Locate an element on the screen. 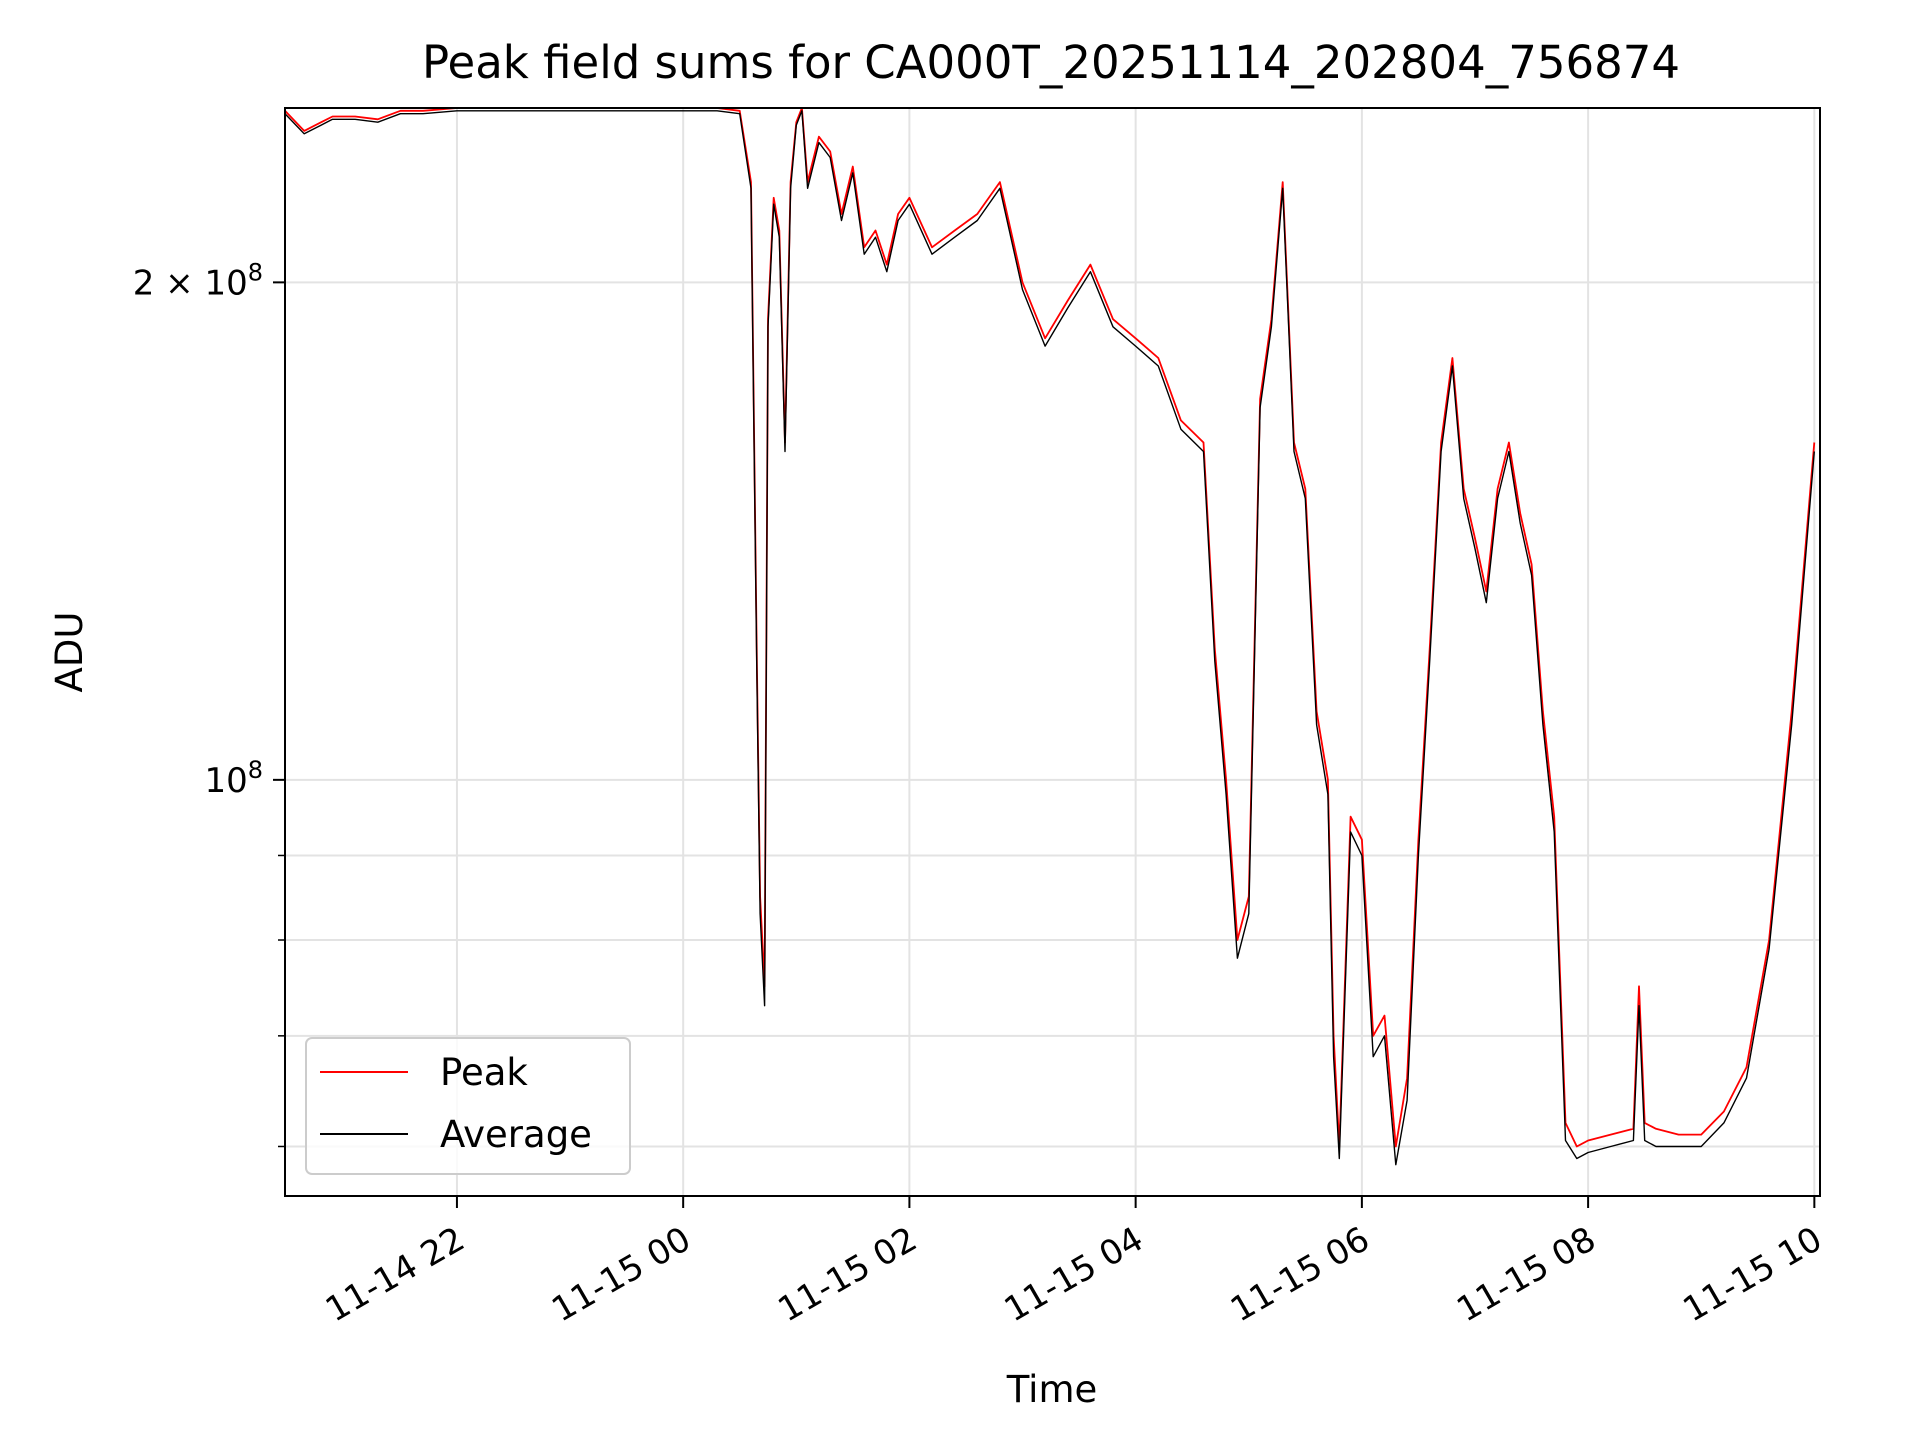  legend-peak-label: Peak is located at coordinates (484, 1072).